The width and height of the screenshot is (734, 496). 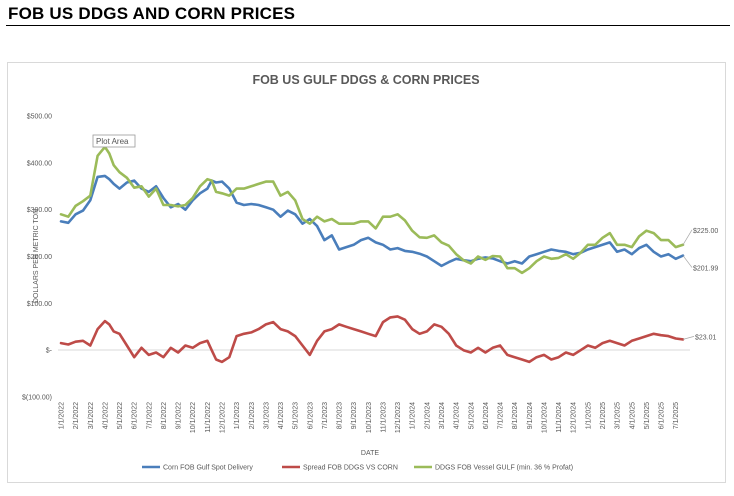 I want to click on x-tick-label: 5/1/2022, so click(x=120, y=415).